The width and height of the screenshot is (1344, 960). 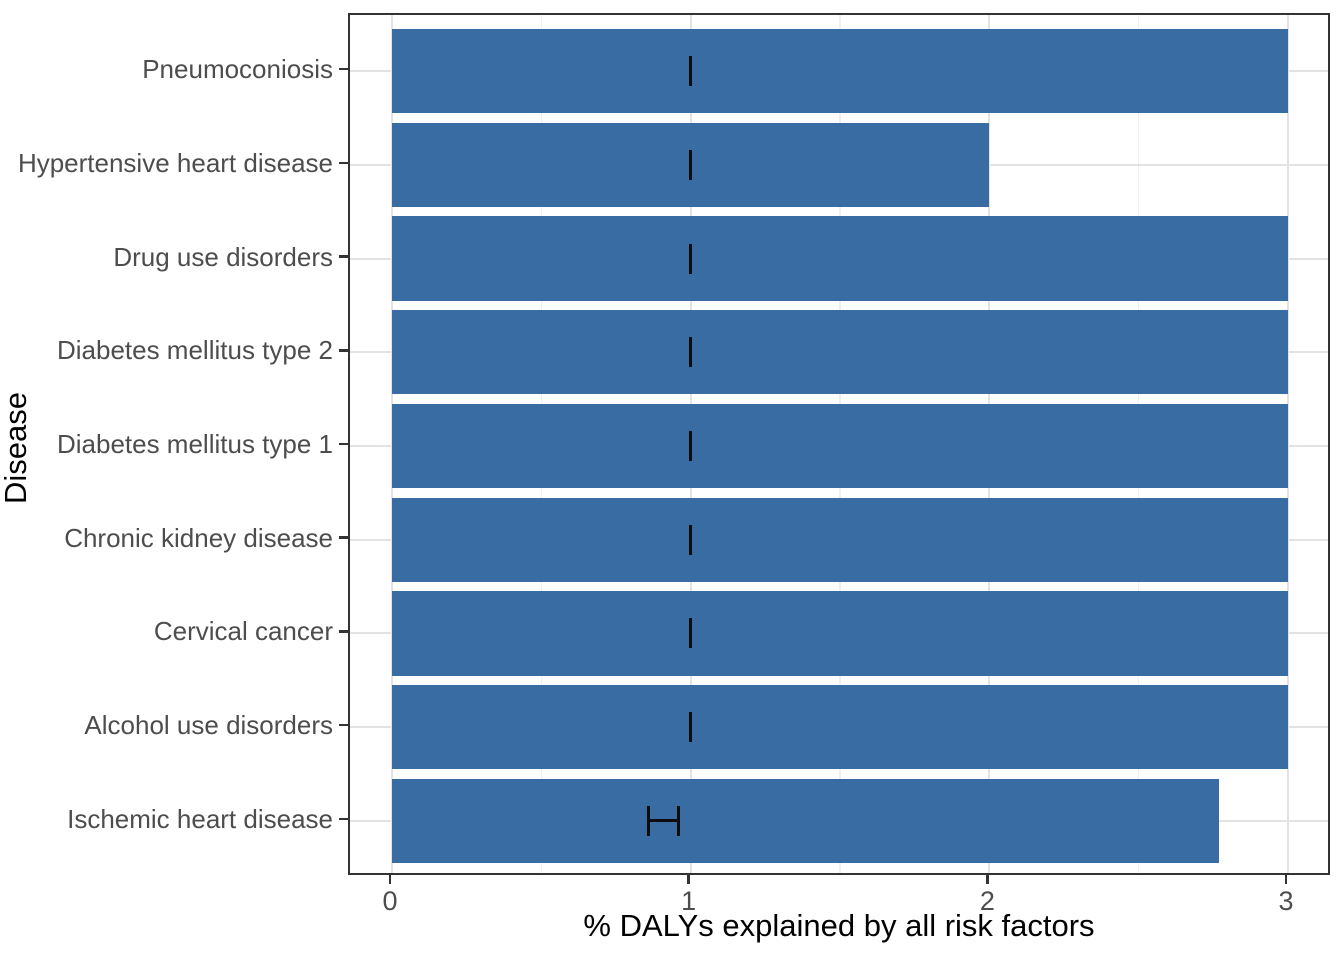 I want to click on y-tick-label: Hypertensive heart disease, so click(x=175, y=162).